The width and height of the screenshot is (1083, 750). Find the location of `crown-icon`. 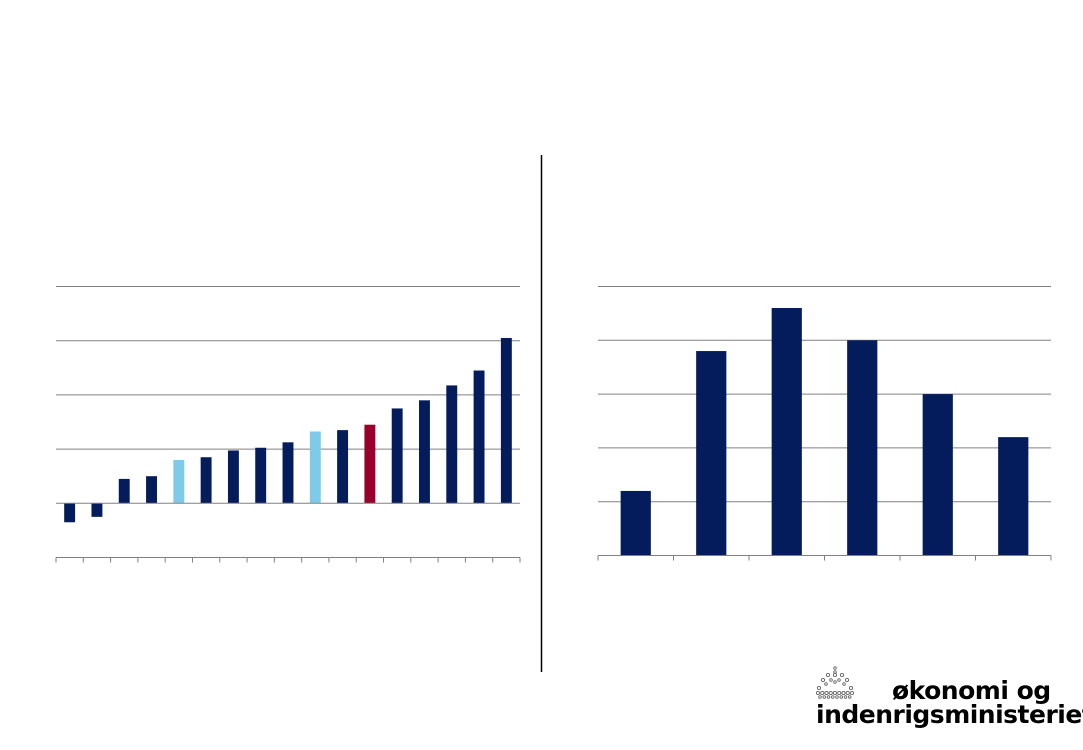

crown-icon is located at coordinates (835, 682).